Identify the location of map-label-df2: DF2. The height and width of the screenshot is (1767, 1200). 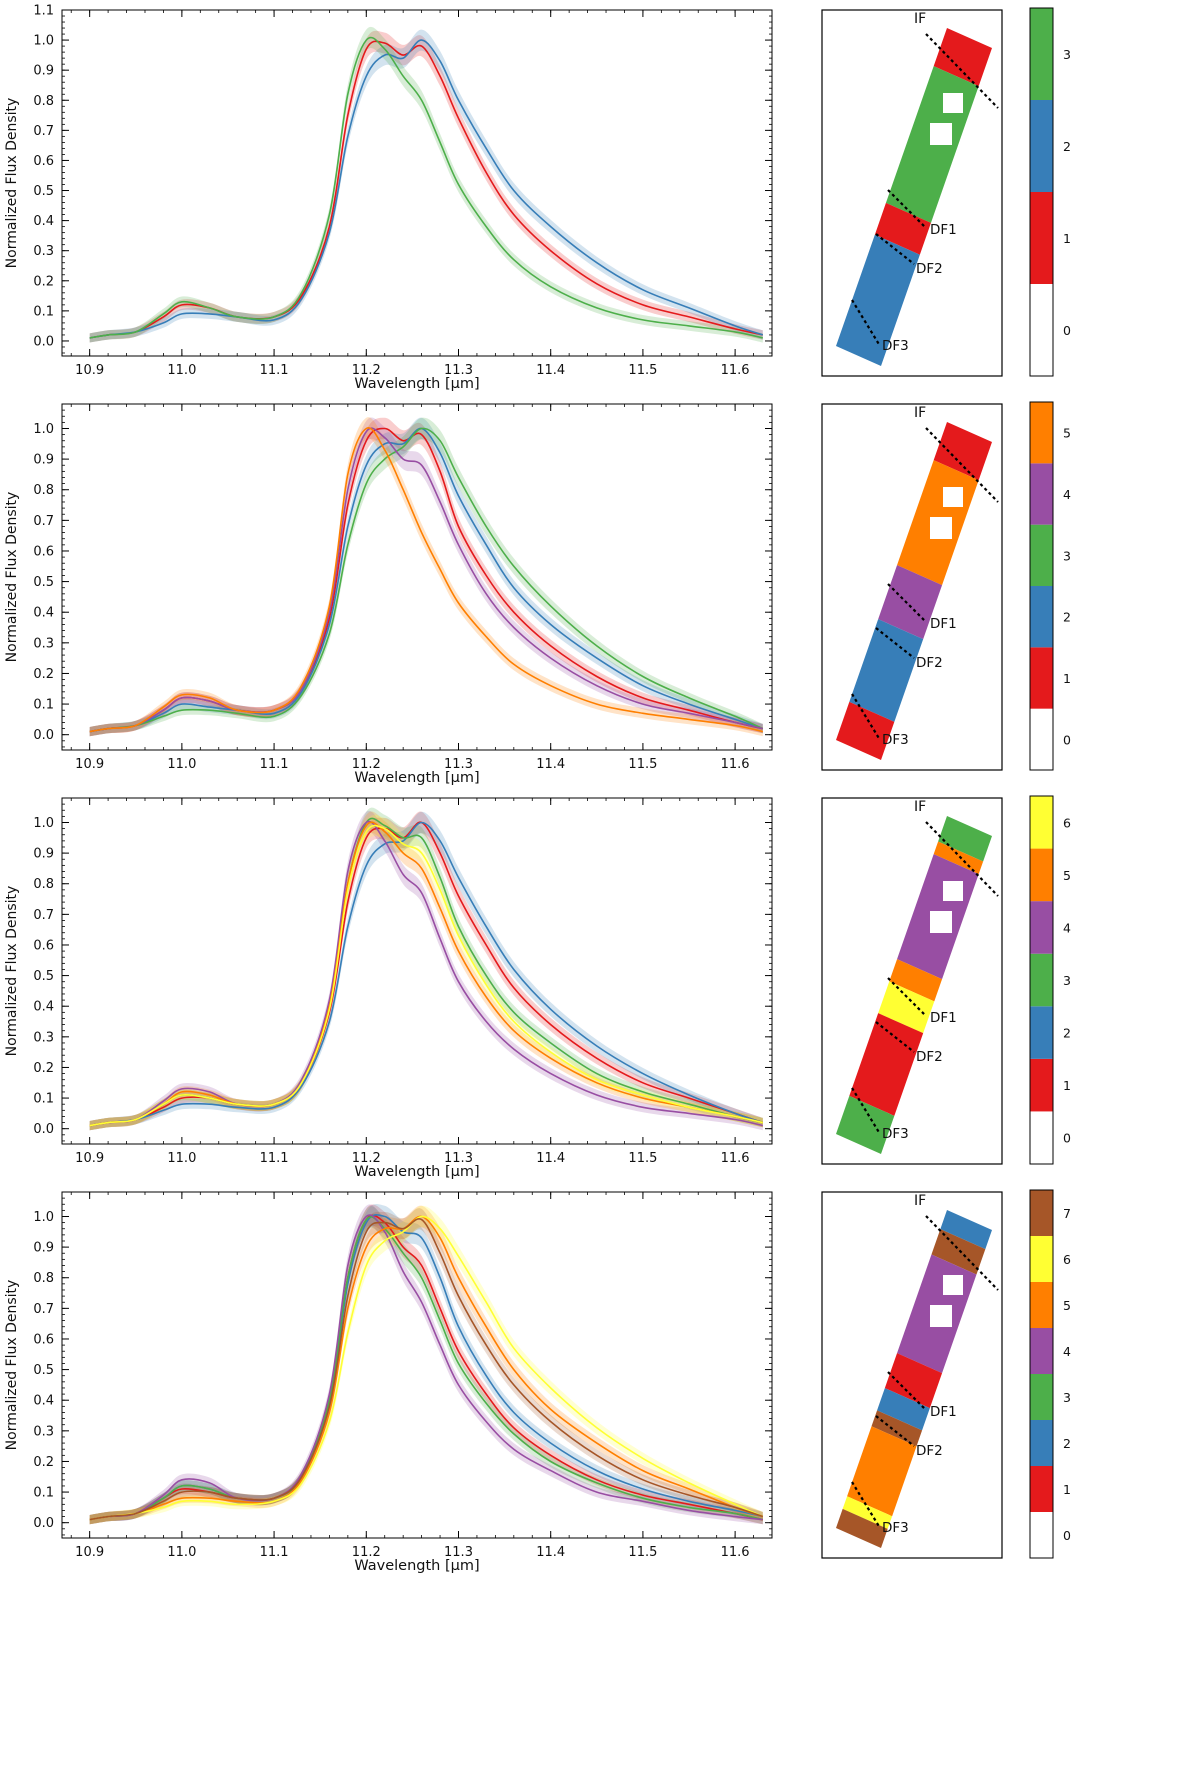
(929, 269).